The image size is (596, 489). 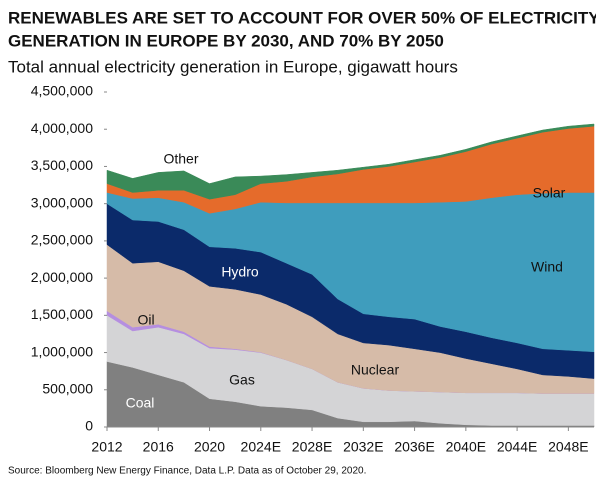 I want to click on y-tick-label: 4,000,000, so click(x=62, y=128).